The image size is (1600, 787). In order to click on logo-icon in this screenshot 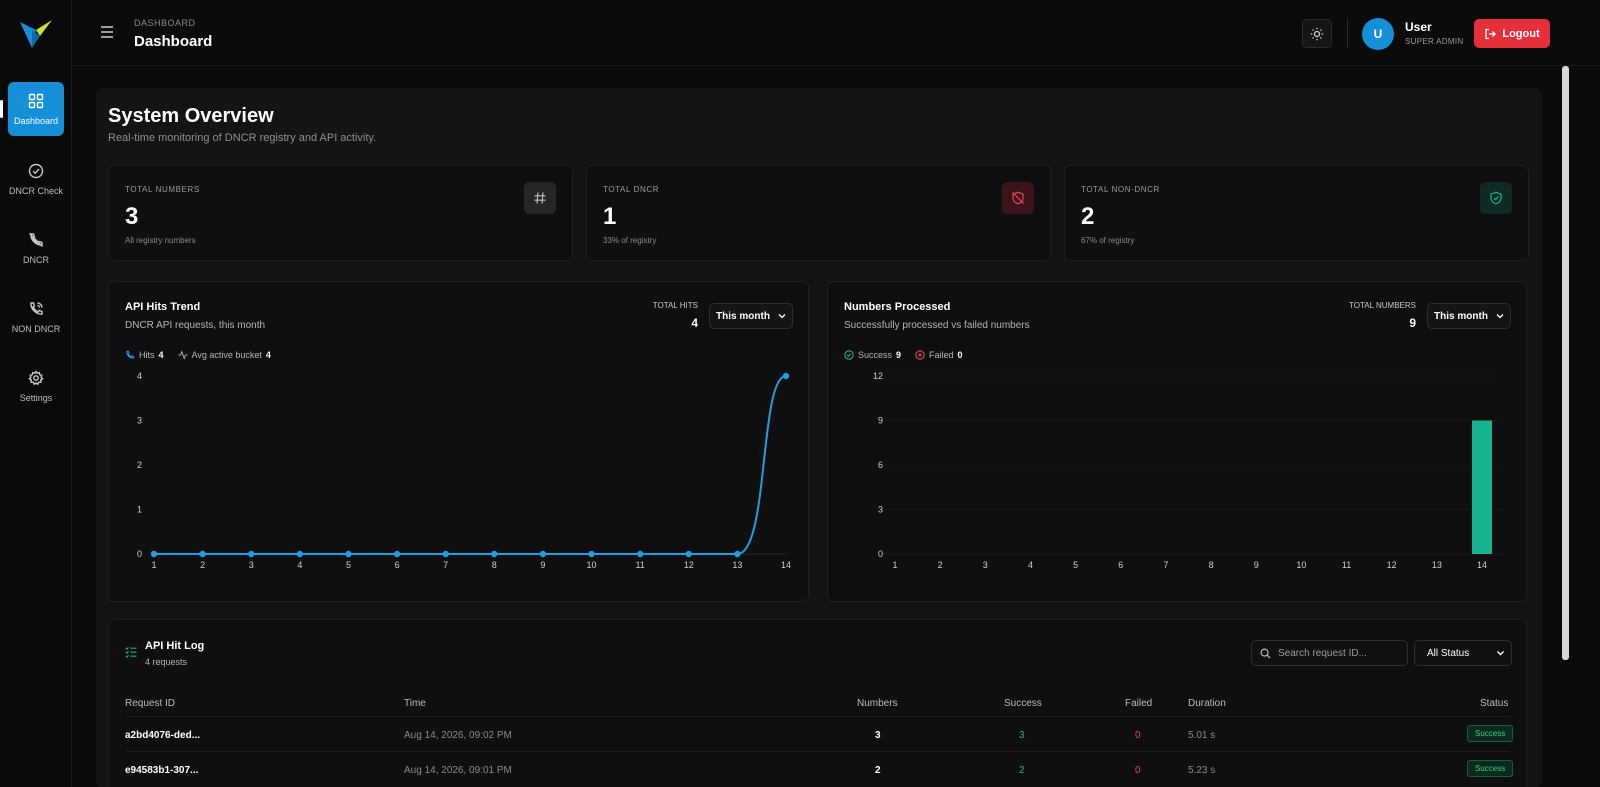, I will do `click(36, 34)`.